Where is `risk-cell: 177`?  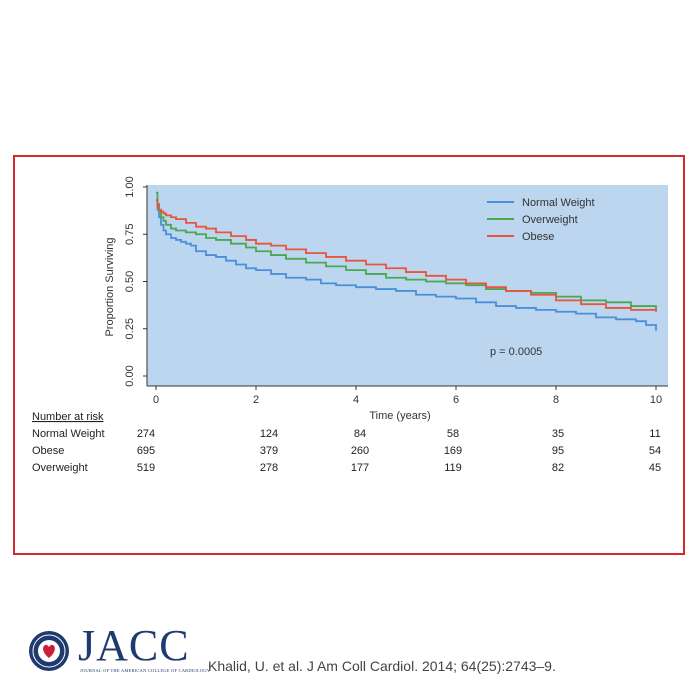 risk-cell: 177 is located at coordinates (360, 468).